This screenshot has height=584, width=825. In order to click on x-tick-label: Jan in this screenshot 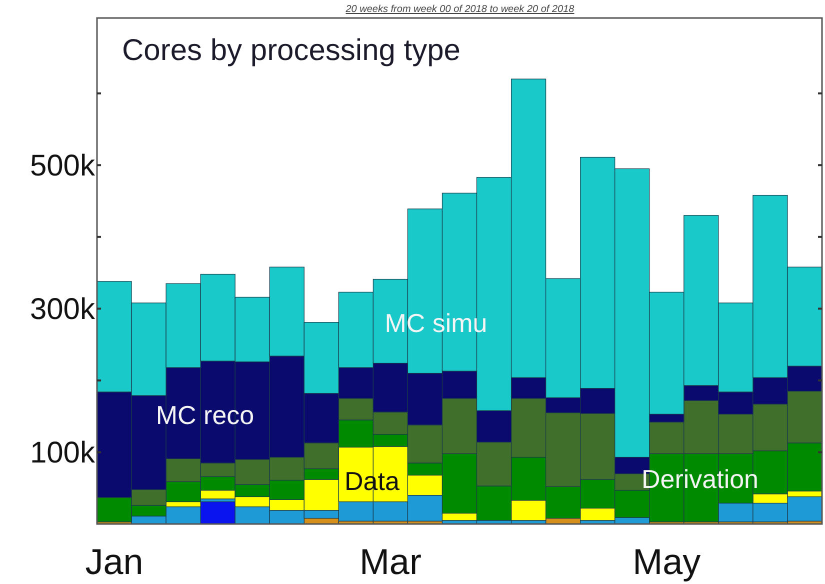, I will do `click(114, 561)`.